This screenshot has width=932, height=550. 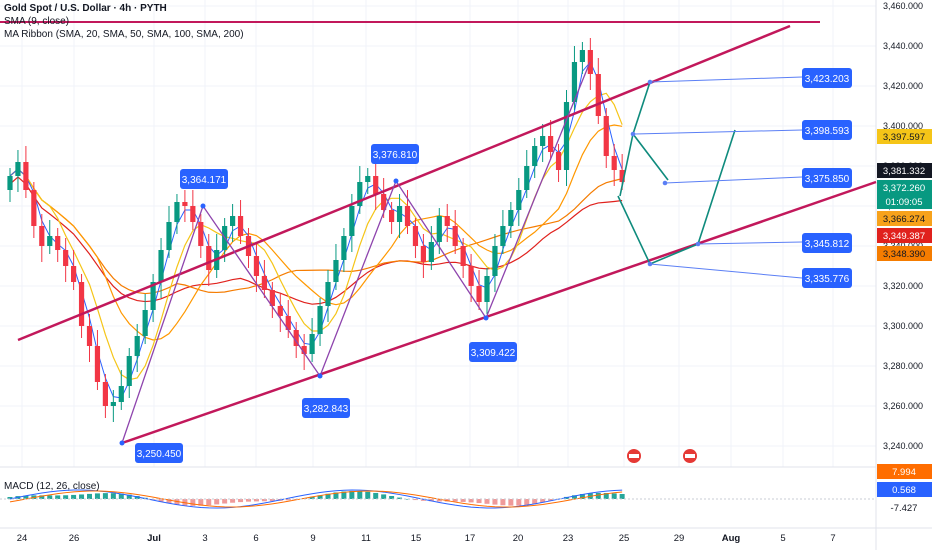 I want to click on pivot-label-5-text: 3,309.422, so click(x=493, y=353).